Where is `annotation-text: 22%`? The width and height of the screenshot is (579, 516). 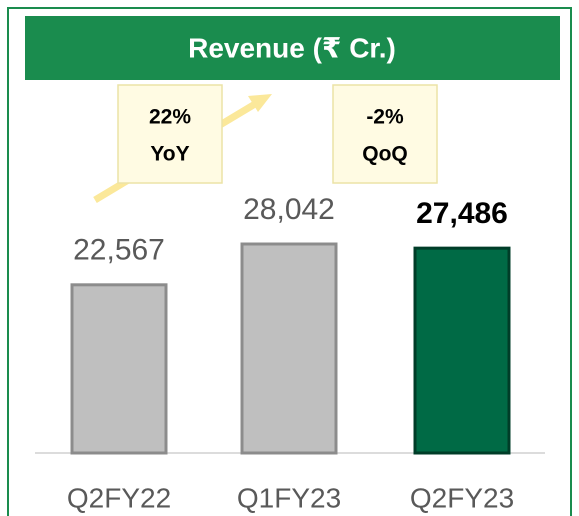 annotation-text: 22% is located at coordinates (170, 117).